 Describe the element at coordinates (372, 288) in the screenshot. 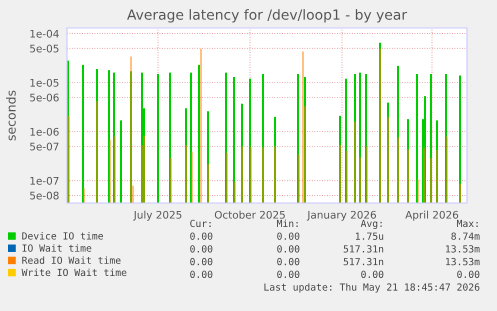

I see `text: Last update: Thu May 21 18:45:47 2026` at that location.